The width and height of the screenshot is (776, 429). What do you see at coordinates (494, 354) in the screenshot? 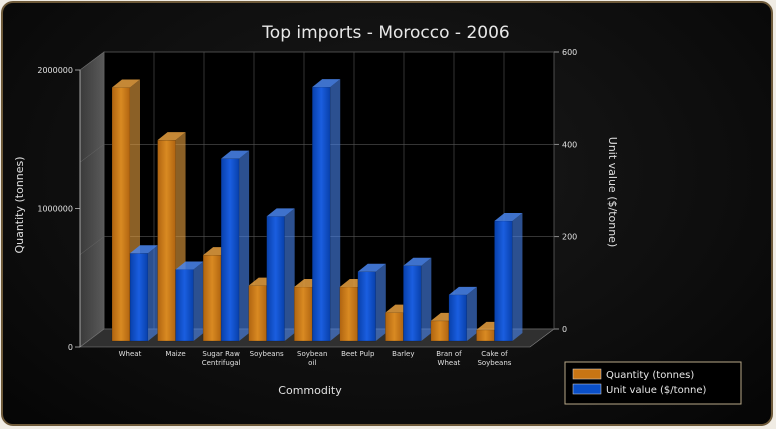
I see `category-label-line: Cake of` at bounding box center [494, 354].